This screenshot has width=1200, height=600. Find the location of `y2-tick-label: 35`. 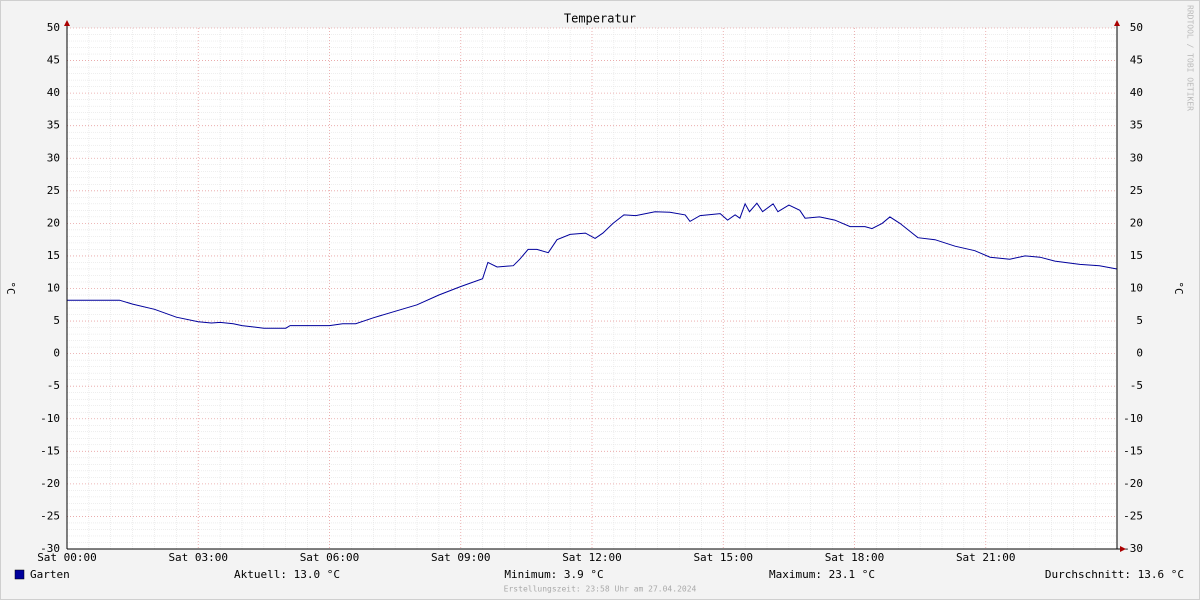

y2-tick-label: 35 is located at coordinates (1136, 125).